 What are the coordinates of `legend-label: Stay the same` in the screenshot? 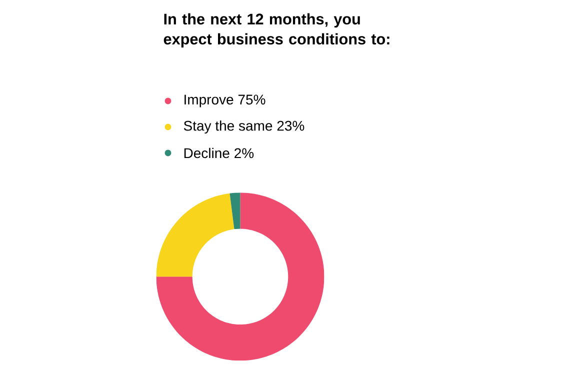 It's located at (228, 127).